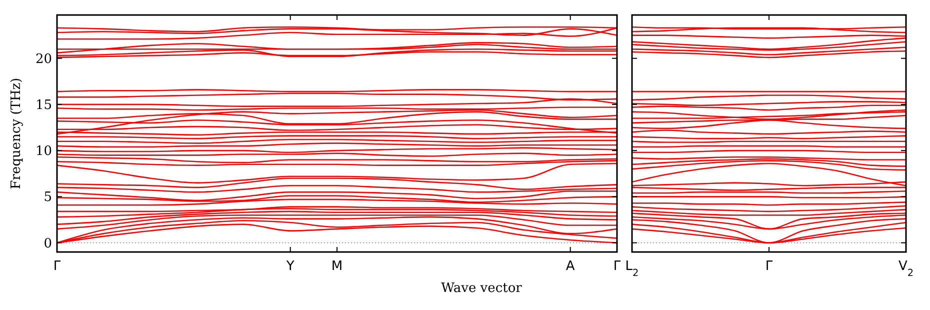 The height and width of the screenshot is (310, 930). What do you see at coordinates (43, 105) in the screenshot?
I see `y-tick-label: 15` at bounding box center [43, 105].